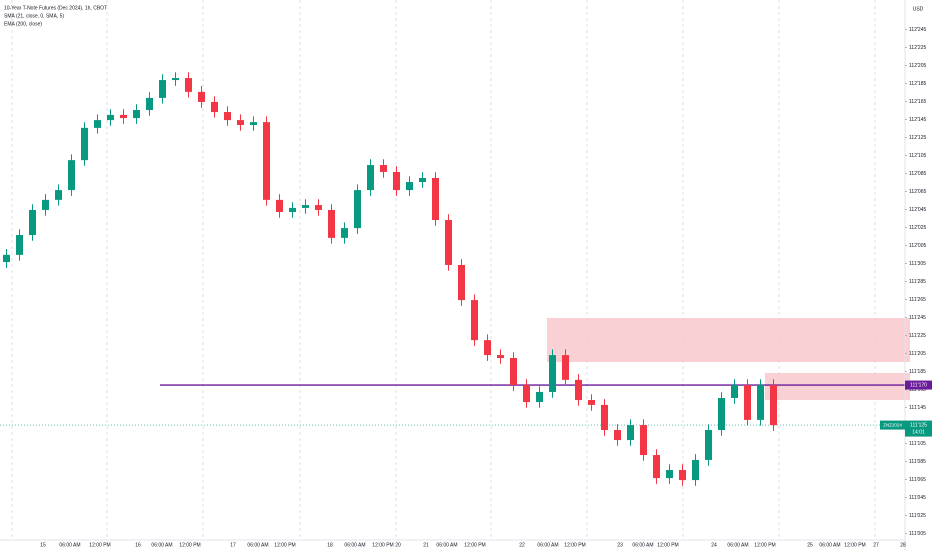 This screenshot has width=932, height=550. Describe the element at coordinates (330, 545) in the screenshot. I see `x-tick-label: 18` at that location.